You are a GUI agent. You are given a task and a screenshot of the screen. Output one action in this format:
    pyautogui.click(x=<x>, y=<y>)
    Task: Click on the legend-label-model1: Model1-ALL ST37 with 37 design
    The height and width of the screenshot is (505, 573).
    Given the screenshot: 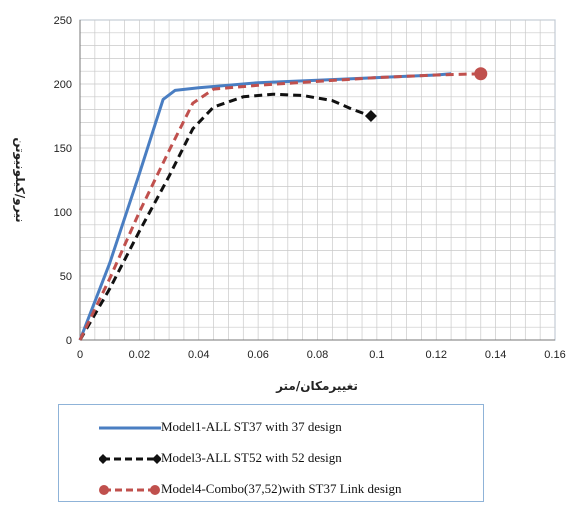 What is the action you would take?
    pyautogui.click(x=251, y=426)
    